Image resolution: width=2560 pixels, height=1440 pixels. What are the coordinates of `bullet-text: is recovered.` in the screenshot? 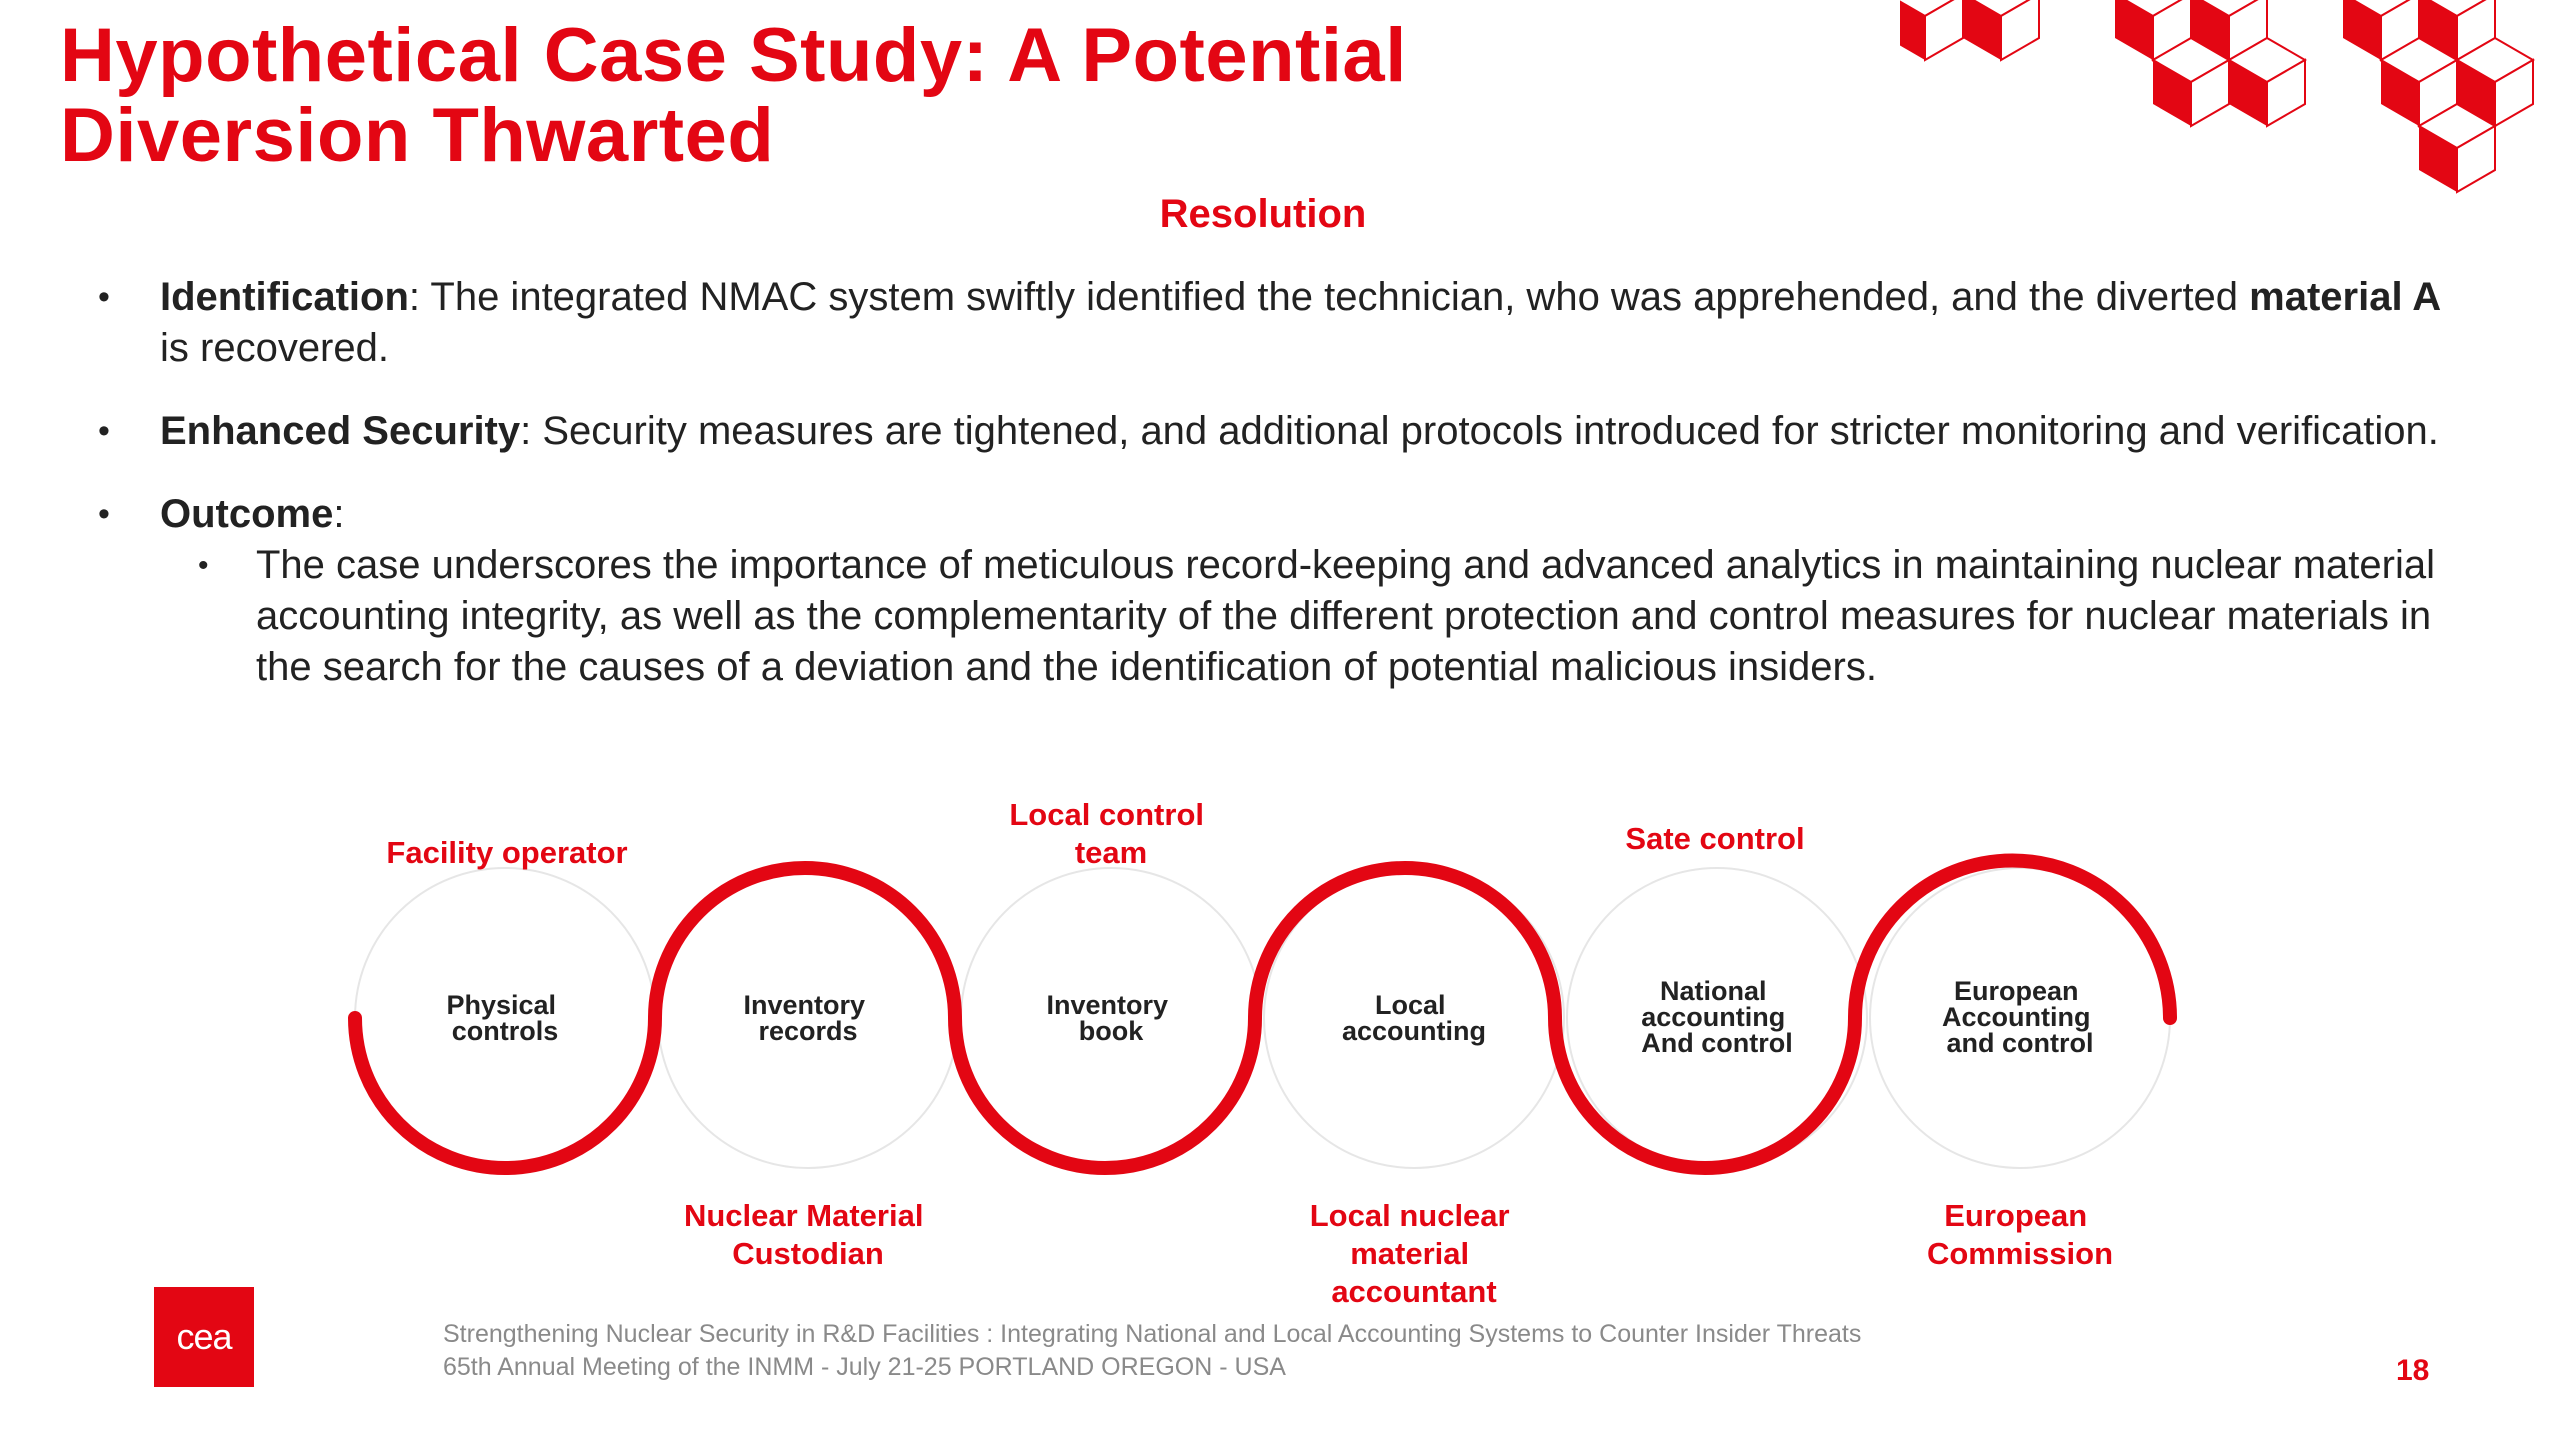 It's located at (274, 348).